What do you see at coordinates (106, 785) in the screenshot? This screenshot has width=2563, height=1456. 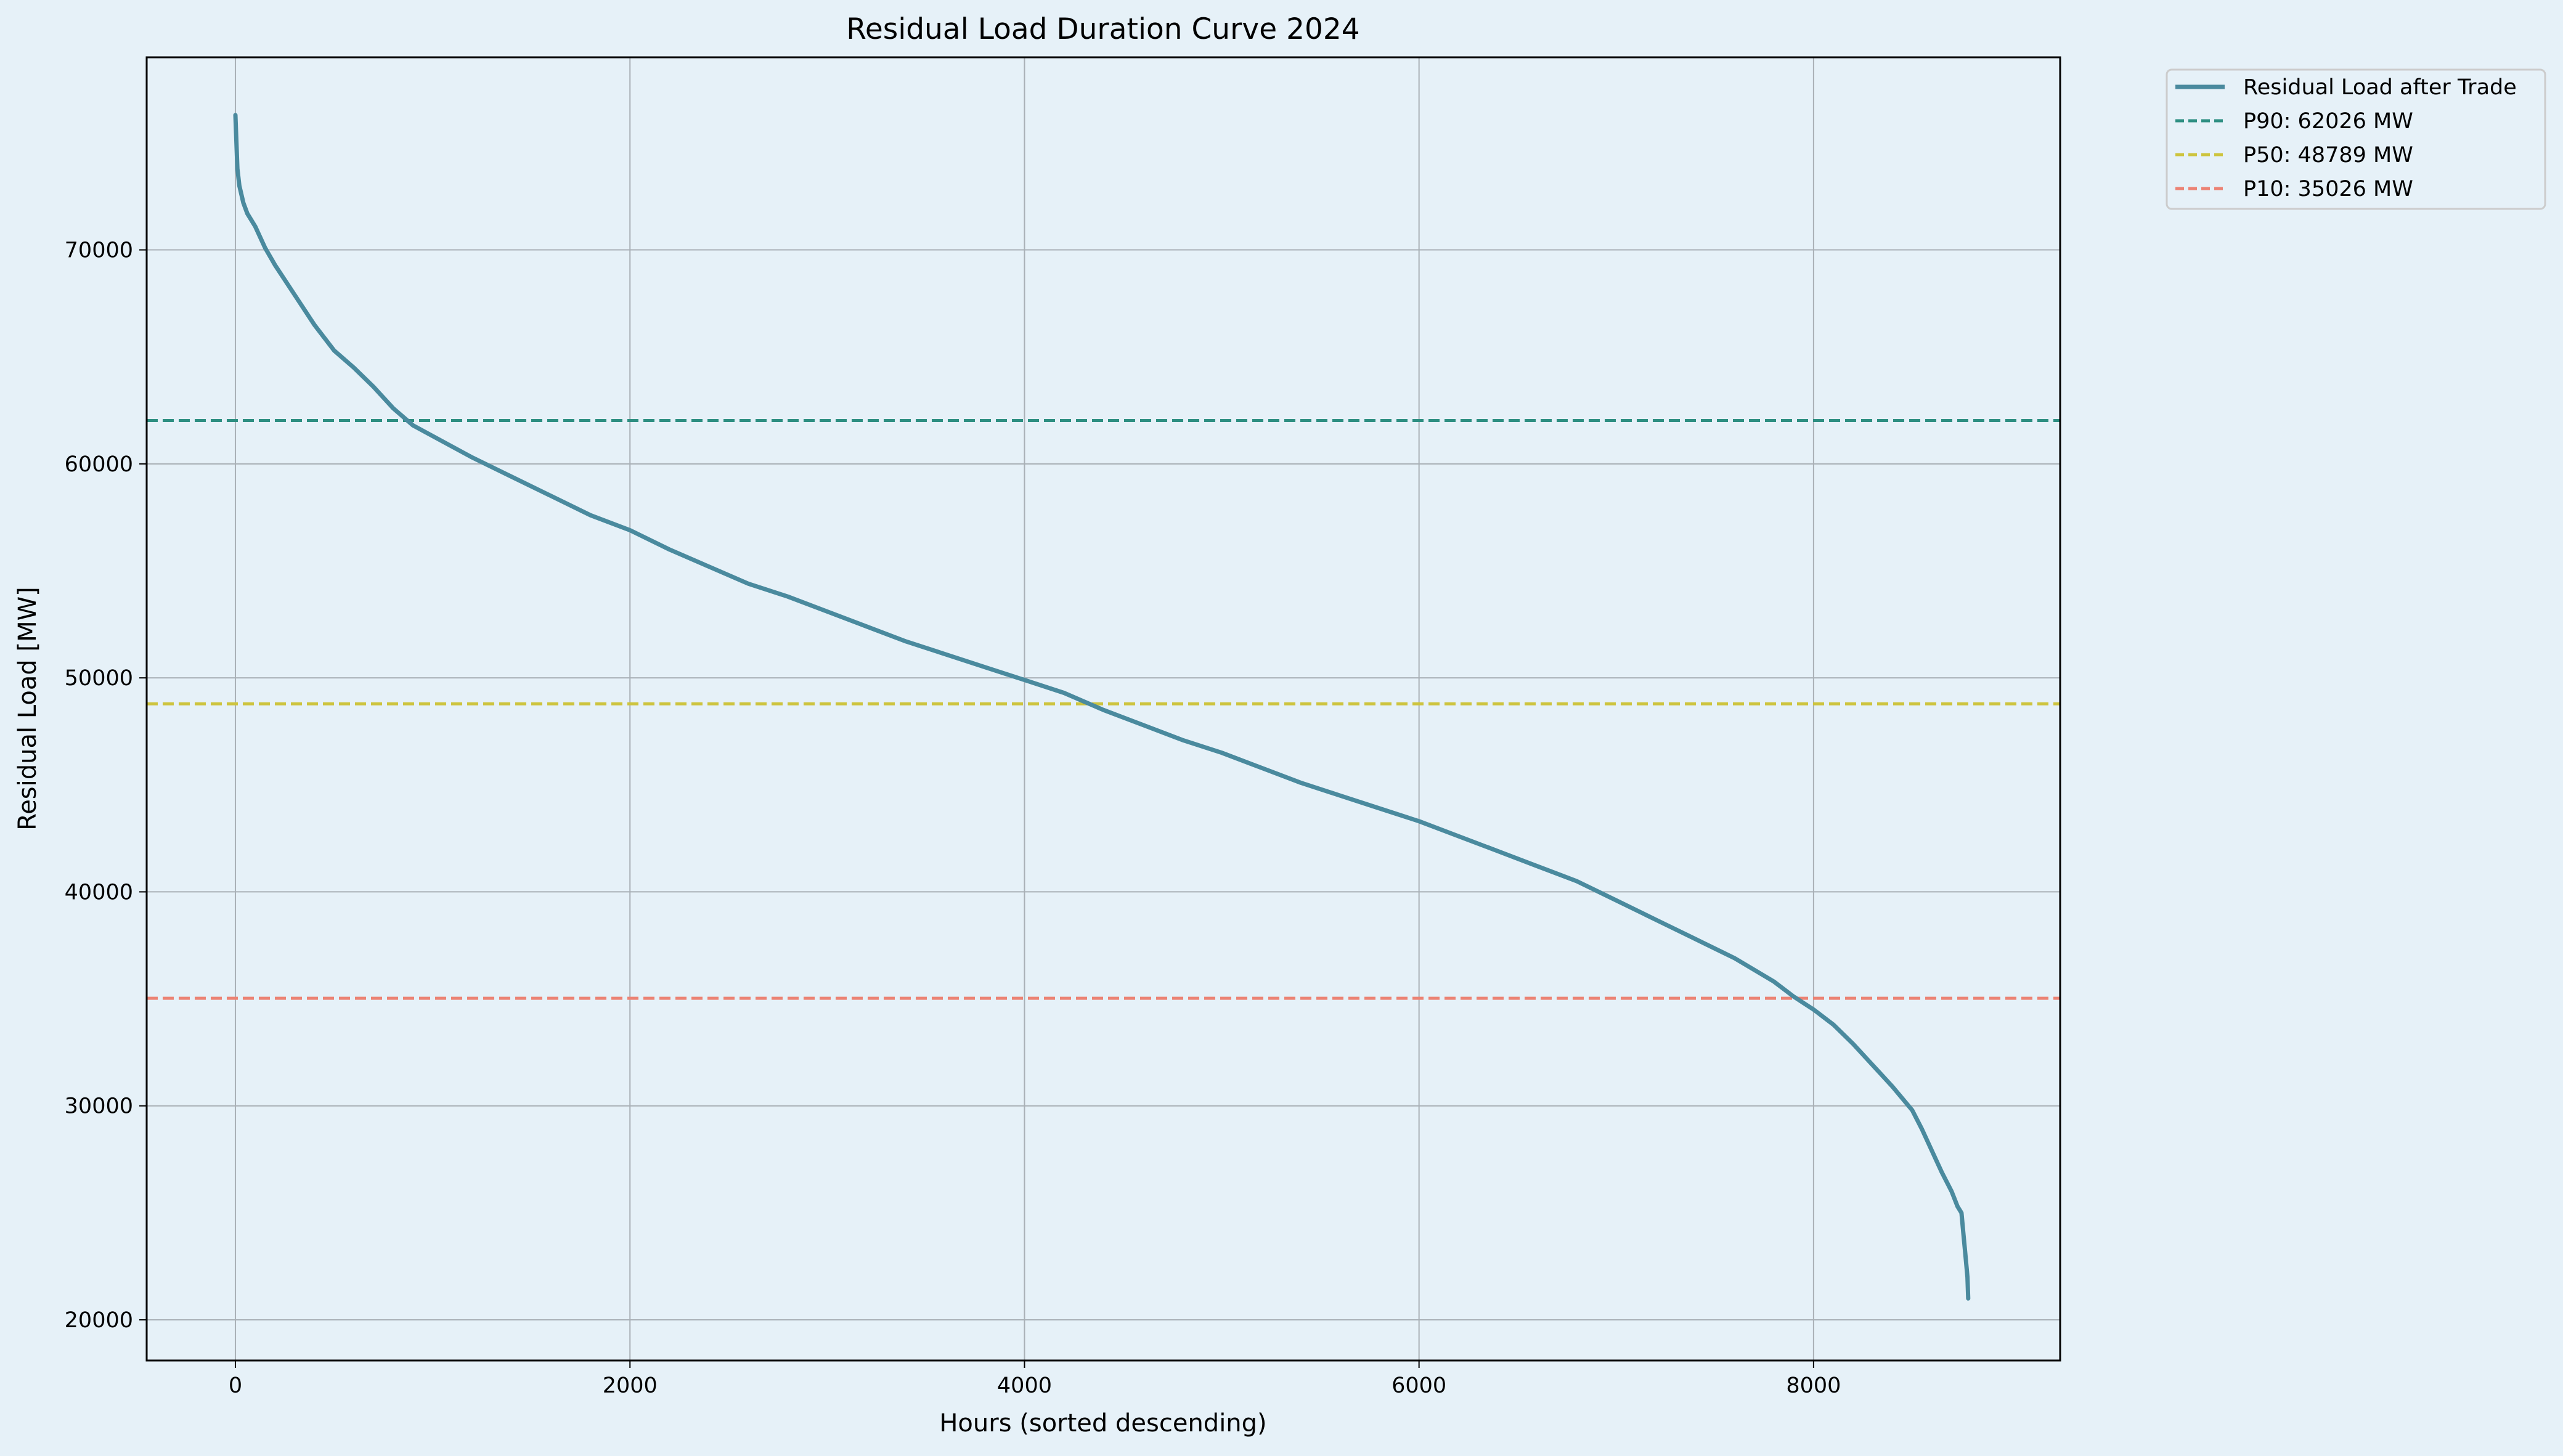 I see `y-axis-ticks: 20000 30000 40000 50000 60000 70000` at bounding box center [106, 785].